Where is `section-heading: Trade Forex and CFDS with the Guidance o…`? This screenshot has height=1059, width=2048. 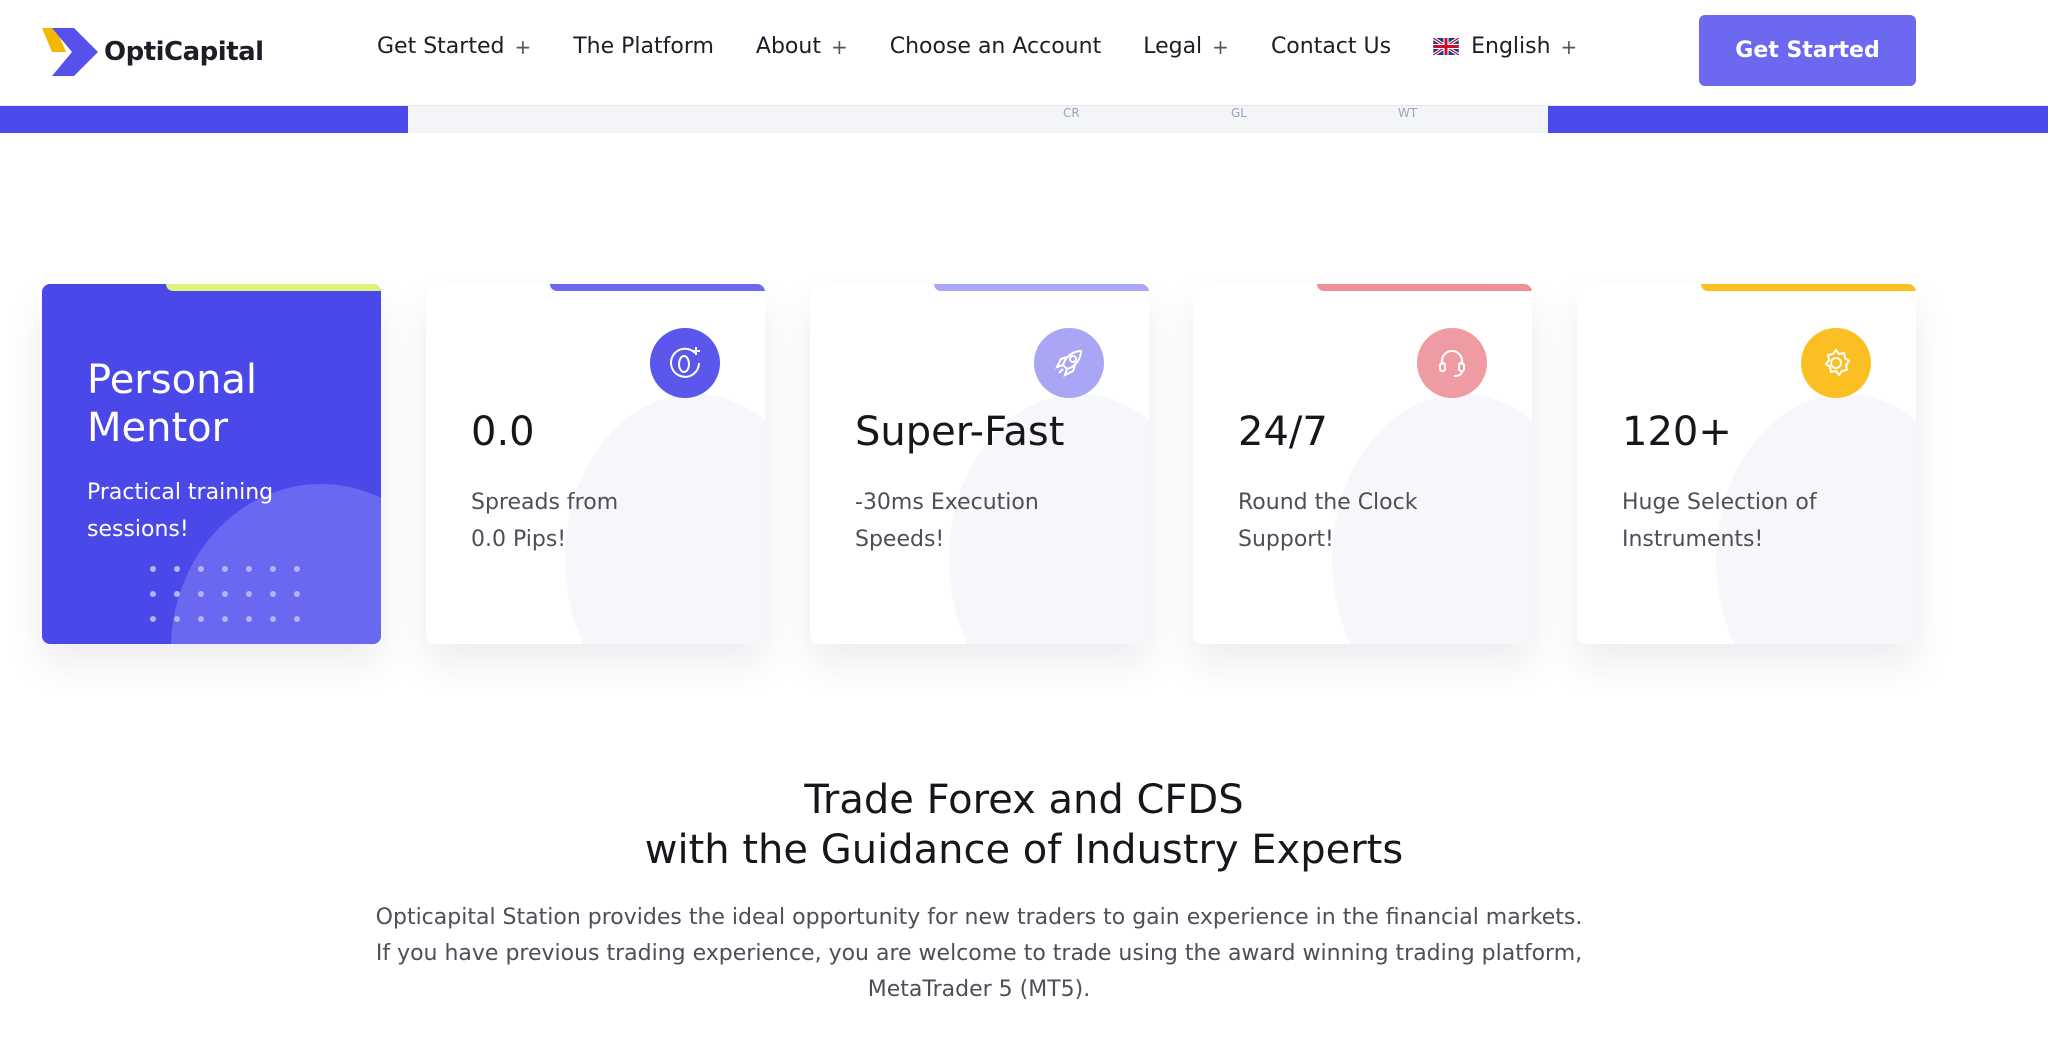 section-heading: Trade Forex and CFDS with the Guidance o… is located at coordinates (1024, 825).